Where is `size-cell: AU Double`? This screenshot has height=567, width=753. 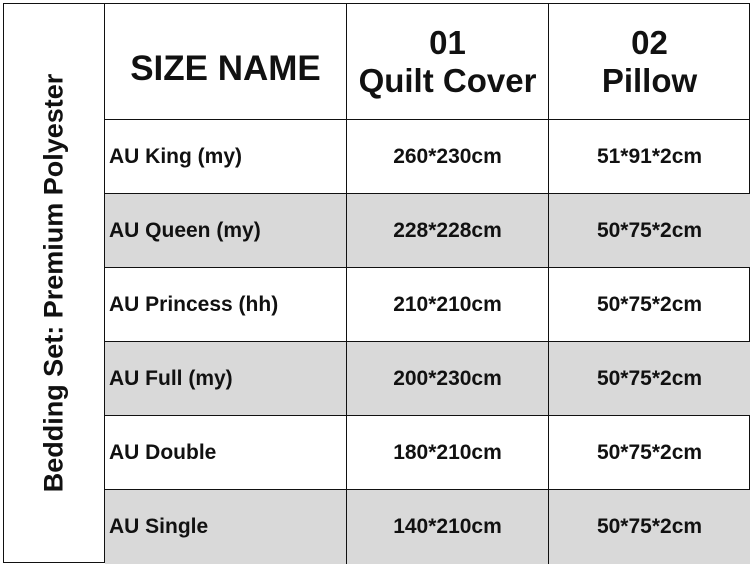 size-cell: AU Double is located at coordinates (226, 453).